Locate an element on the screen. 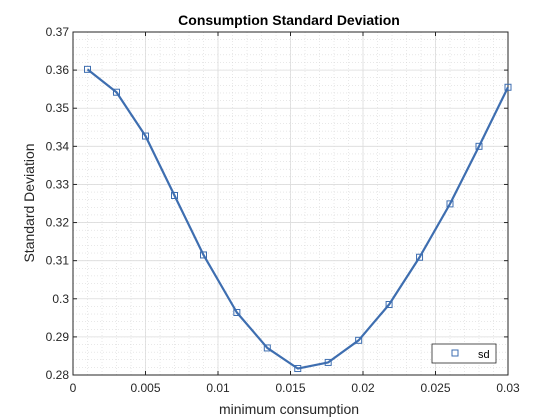 This screenshot has width=560, height=420. y-tick-label: 0.29 is located at coordinates (58, 337).